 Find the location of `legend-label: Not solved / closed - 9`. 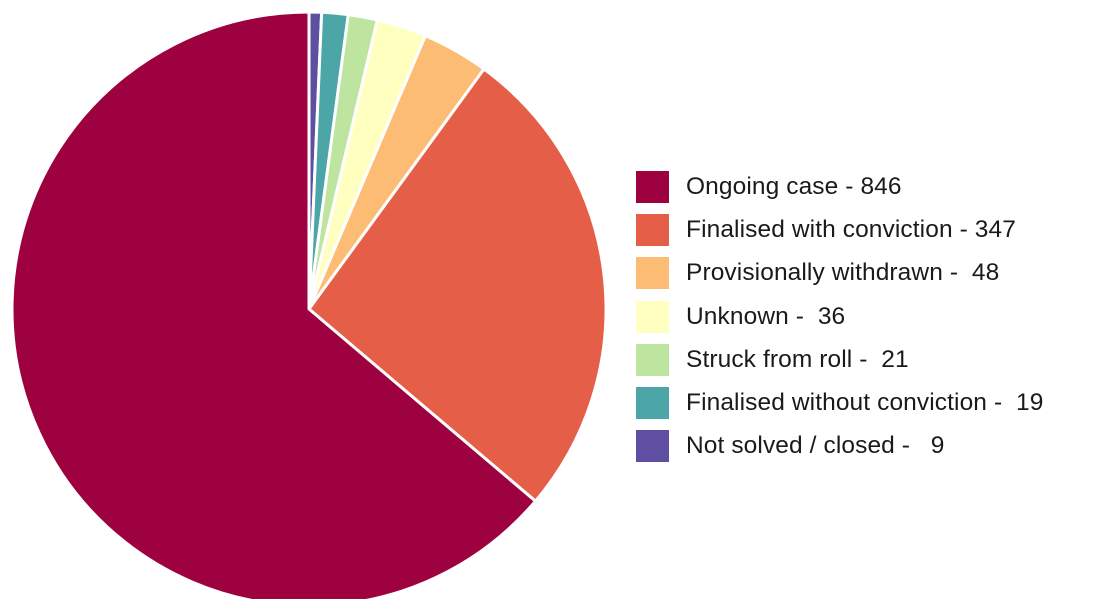

legend-label: Not solved / closed - 9 is located at coordinates (815, 446).